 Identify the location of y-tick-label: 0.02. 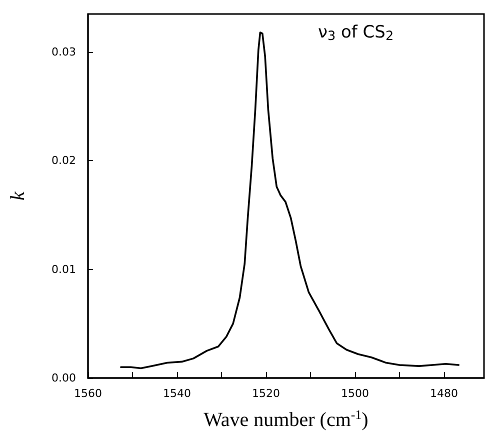
(64, 161).